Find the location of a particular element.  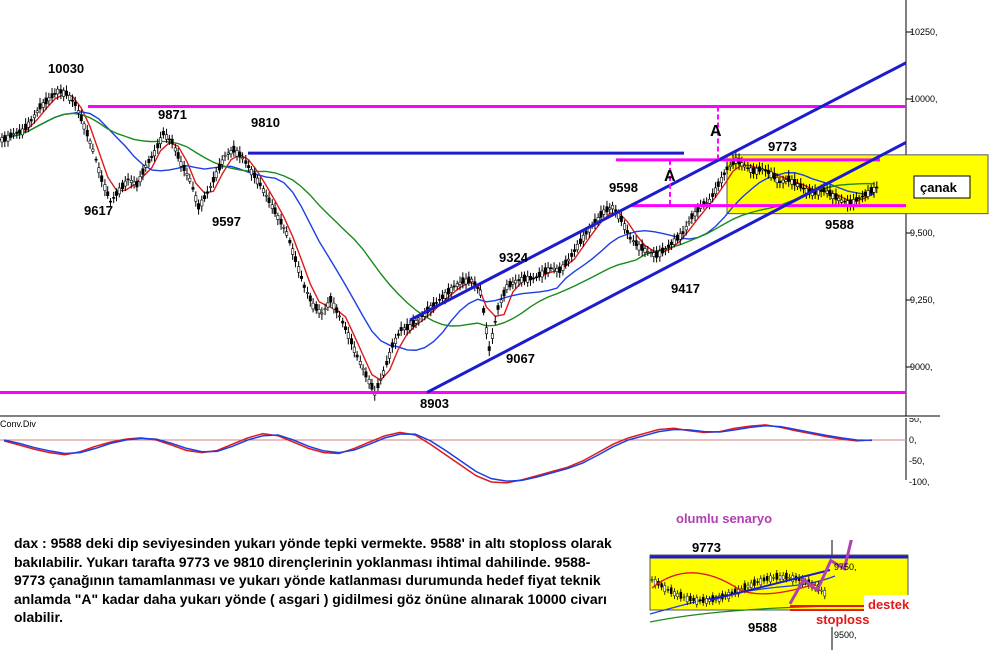

inset-tick-9750: 9750, is located at coordinates (845, 567).